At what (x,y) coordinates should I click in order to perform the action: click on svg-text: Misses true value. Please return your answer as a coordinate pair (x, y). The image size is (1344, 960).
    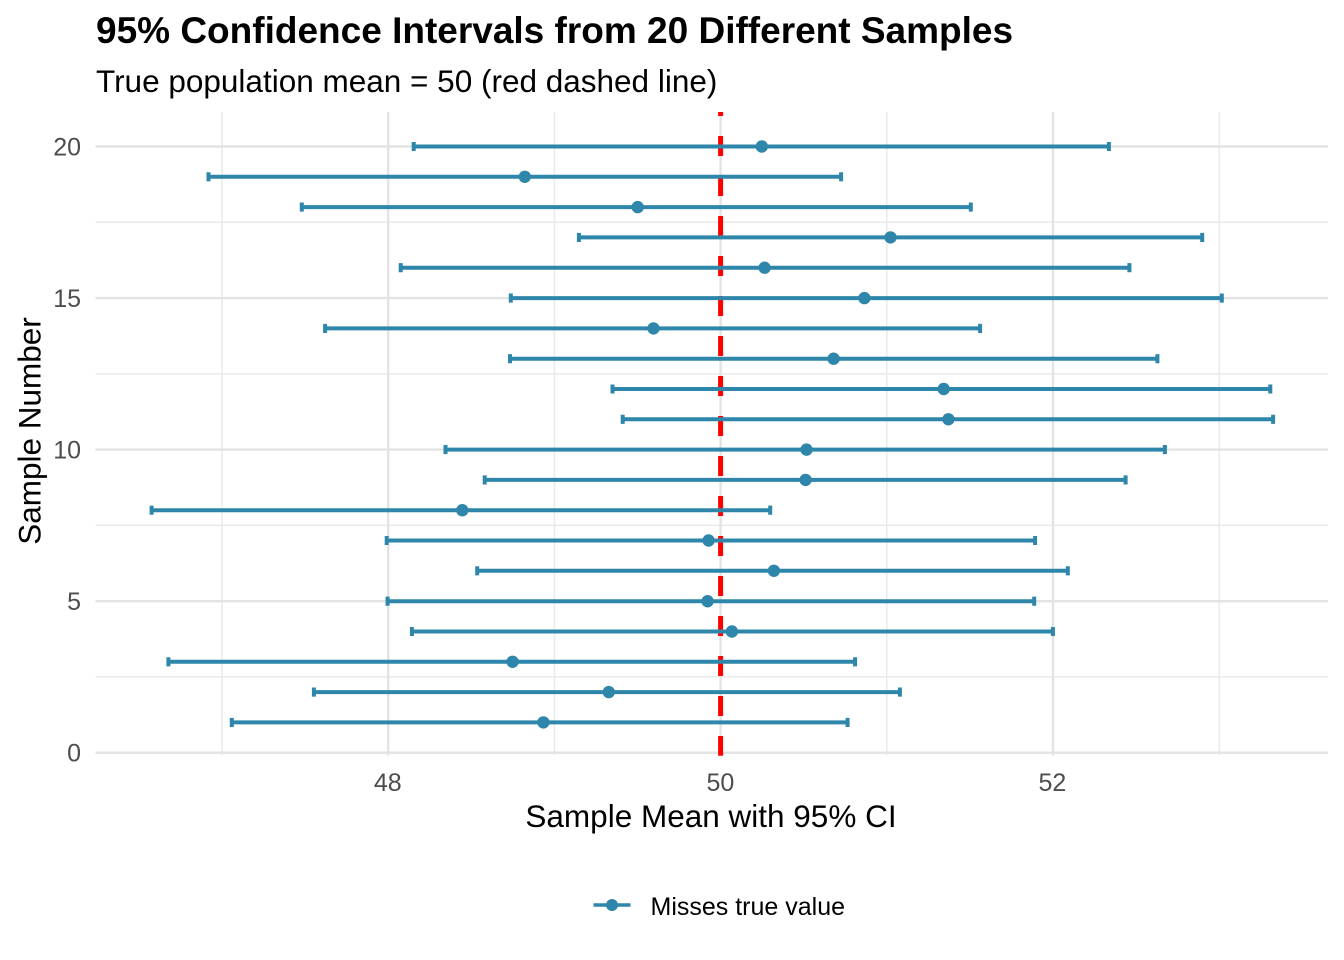
    Looking at the image, I should click on (748, 907).